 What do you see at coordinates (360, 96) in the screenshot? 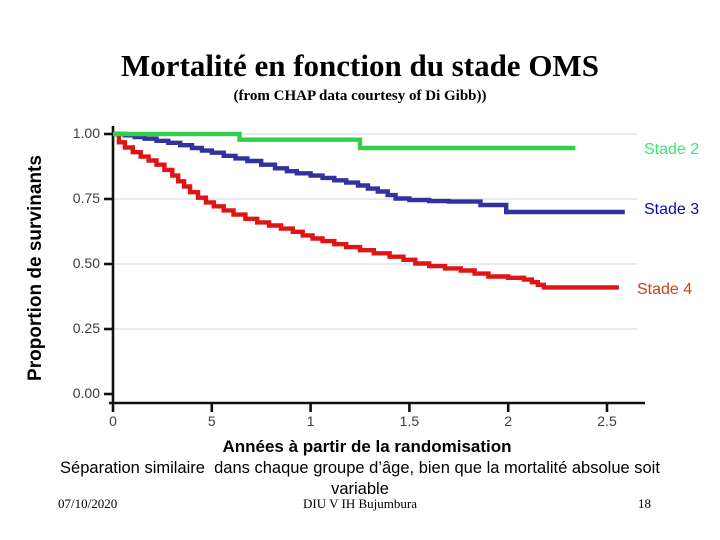
I see `slide-subtitle: (from CHAP data courtesy of Di Gibb))` at bounding box center [360, 96].